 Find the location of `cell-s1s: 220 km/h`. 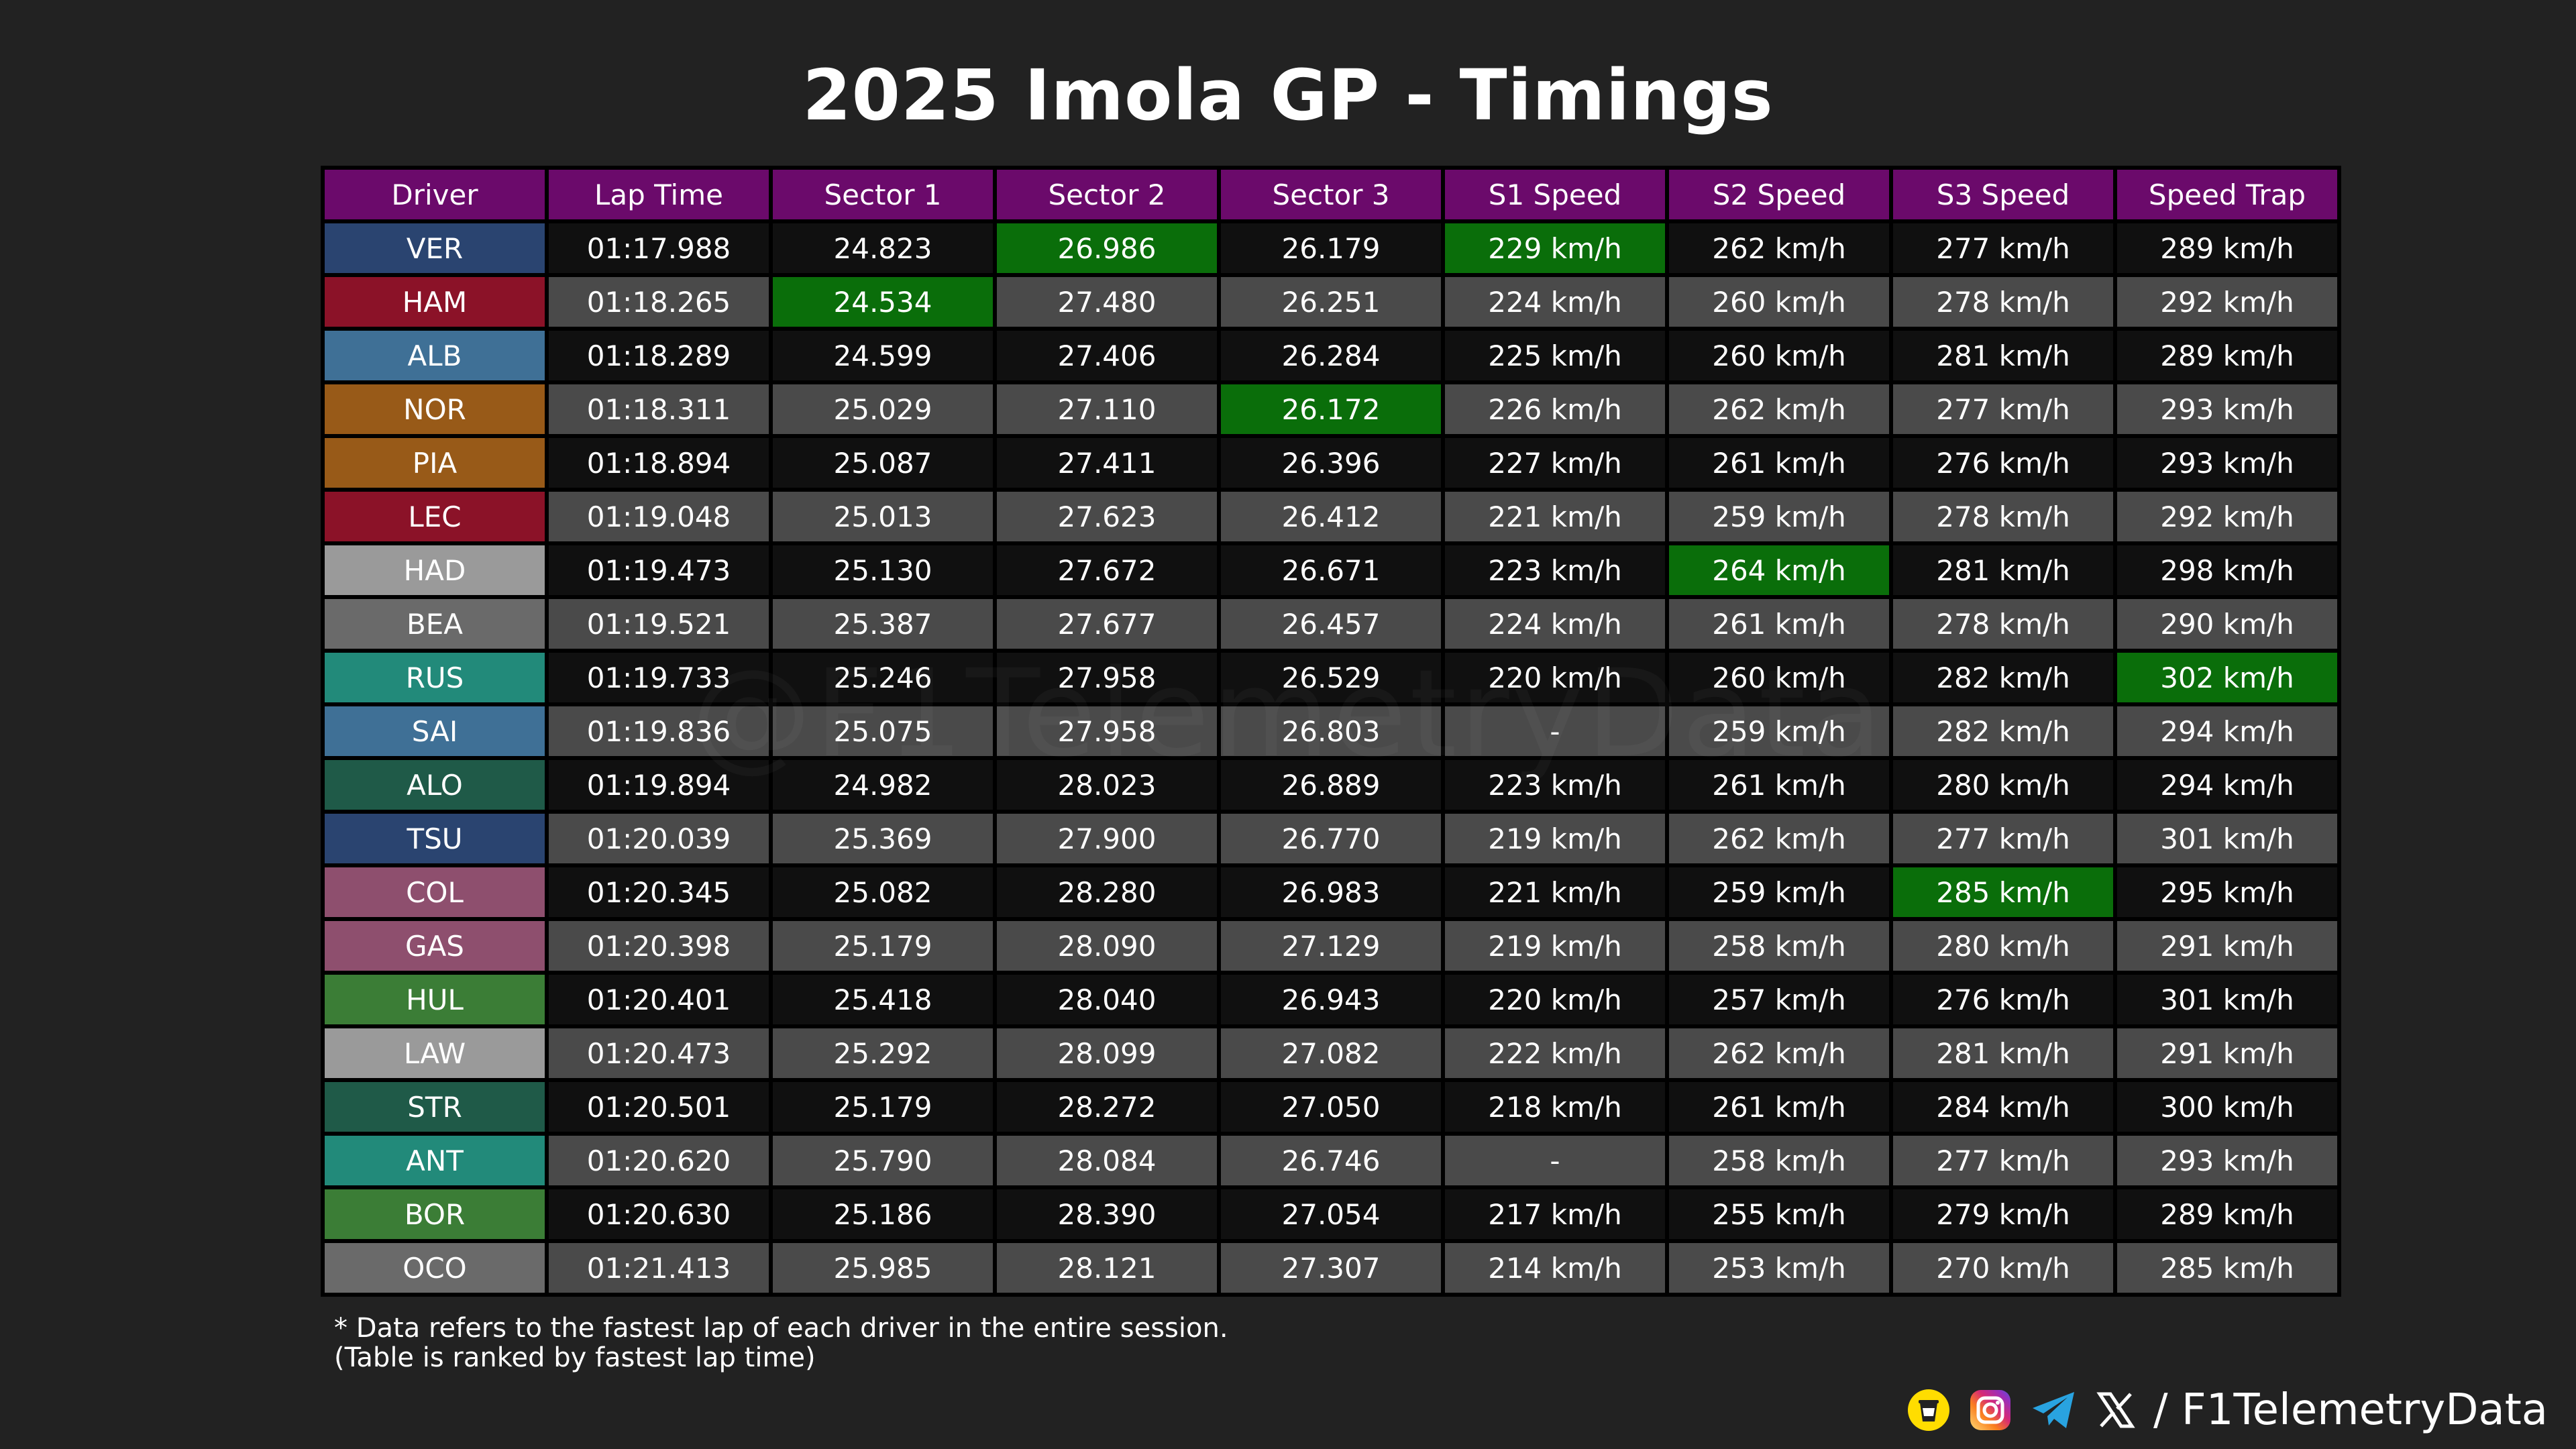

cell-s1s: 220 km/h is located at coordinates (1555, 677).